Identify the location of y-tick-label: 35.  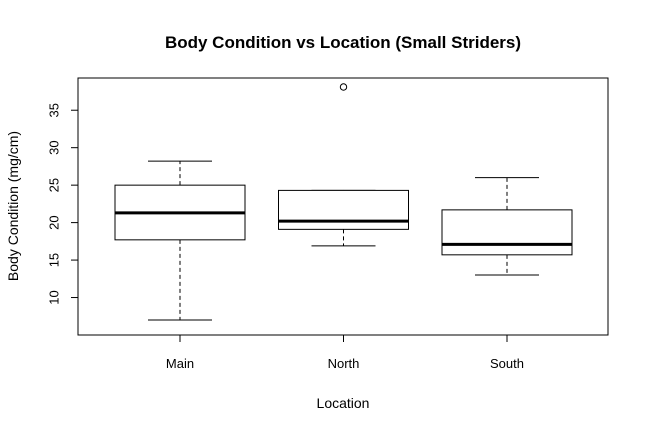
(53, 110).